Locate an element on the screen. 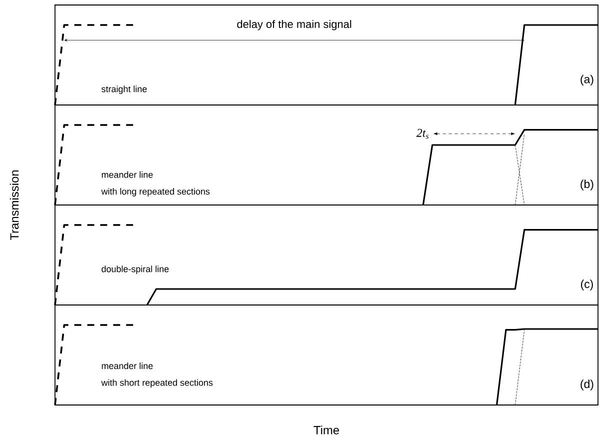  annotation: with long repeated sections is located at coordinates (155, 192).